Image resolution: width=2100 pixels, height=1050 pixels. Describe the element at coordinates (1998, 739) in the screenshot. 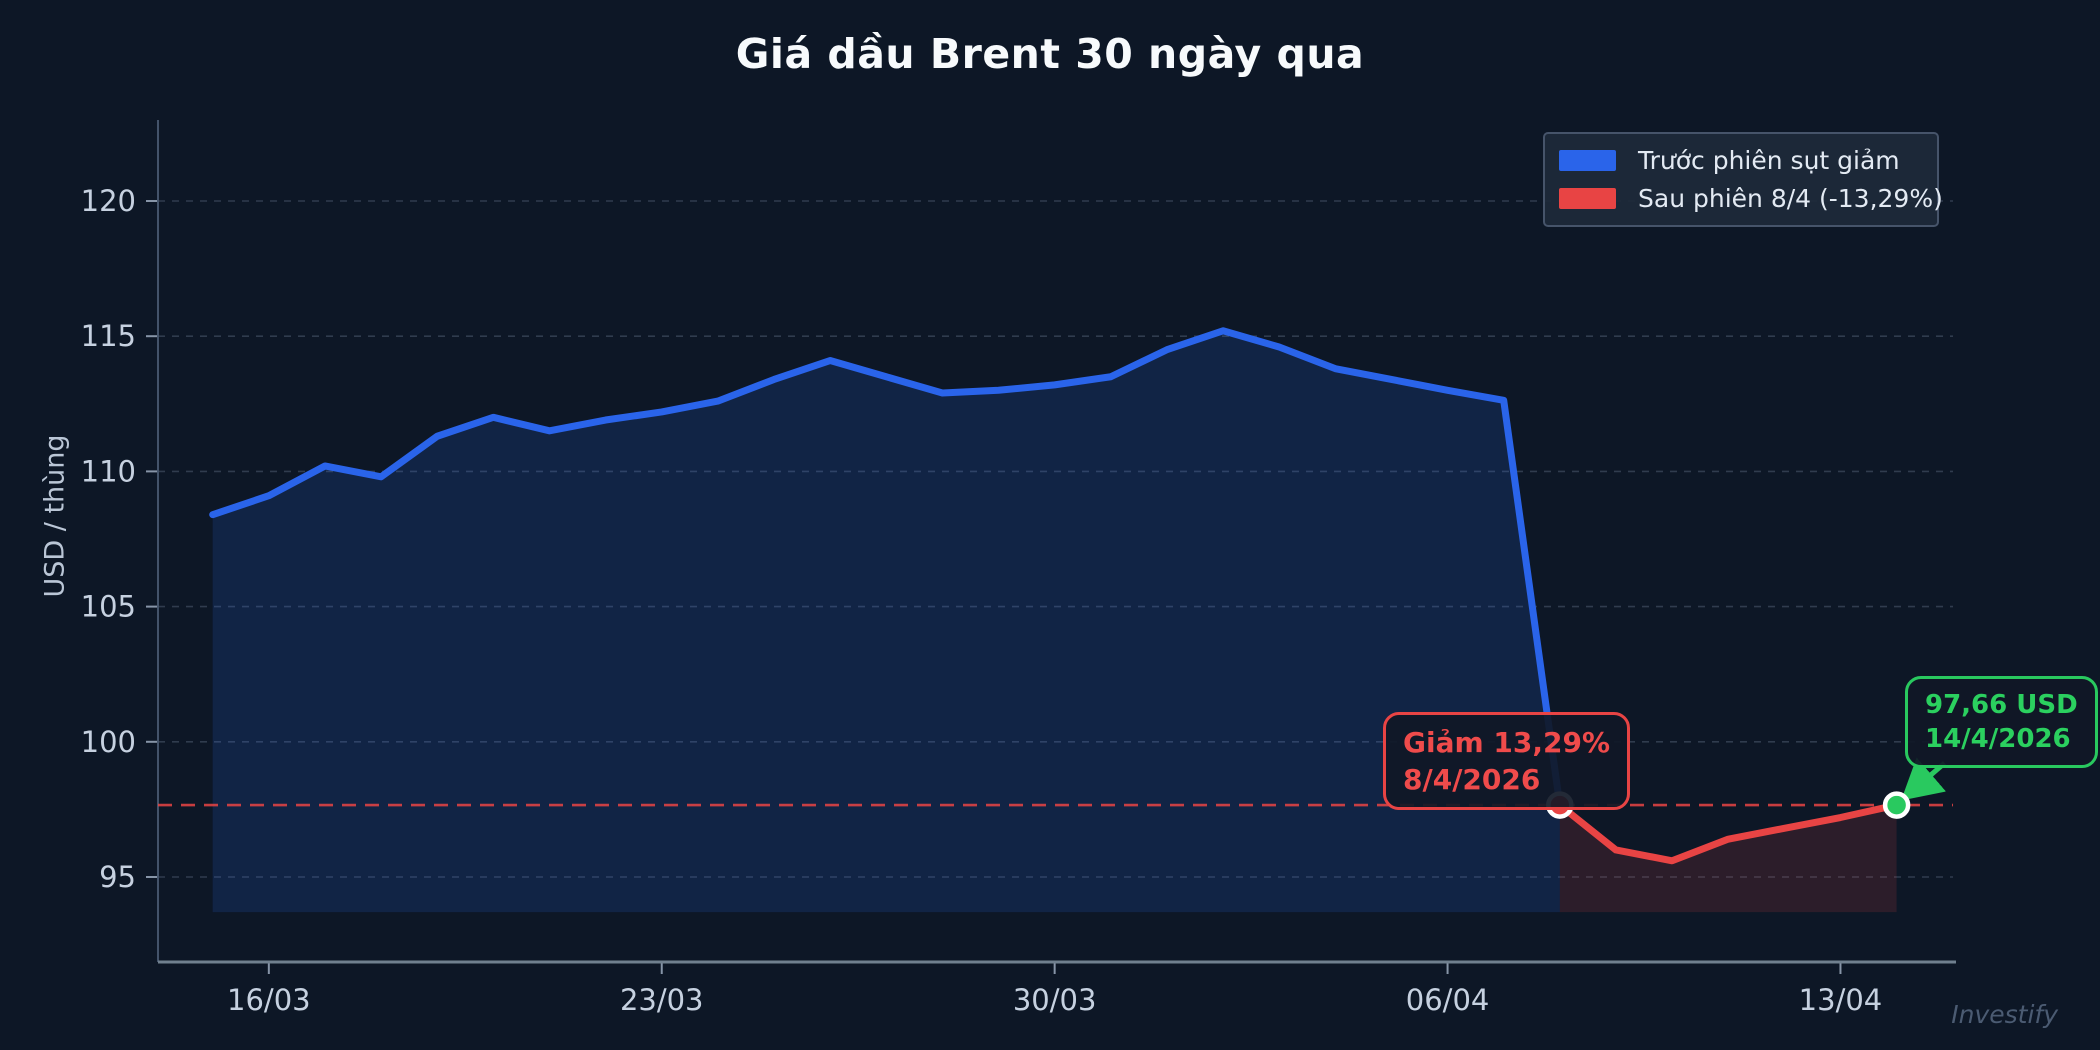

I see `current-price-date: 14/4/2026` at that location.